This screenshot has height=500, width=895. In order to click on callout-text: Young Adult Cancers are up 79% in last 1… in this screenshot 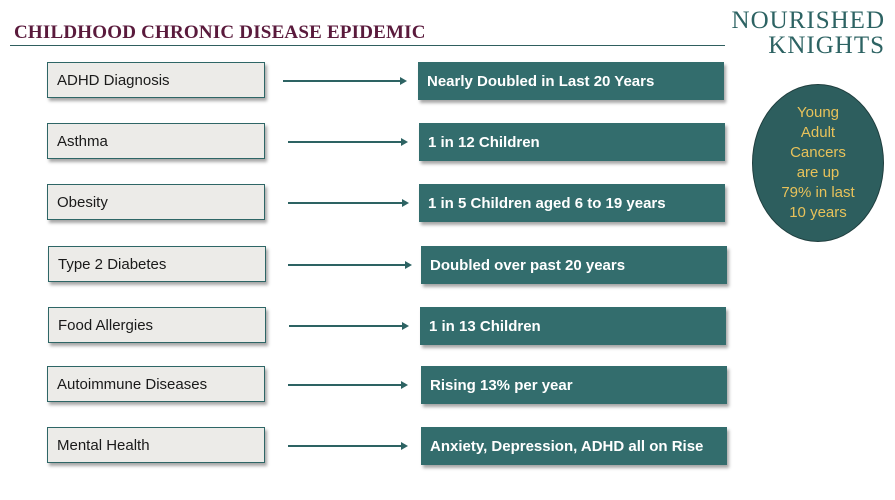, I will do `click(818, 163)`.